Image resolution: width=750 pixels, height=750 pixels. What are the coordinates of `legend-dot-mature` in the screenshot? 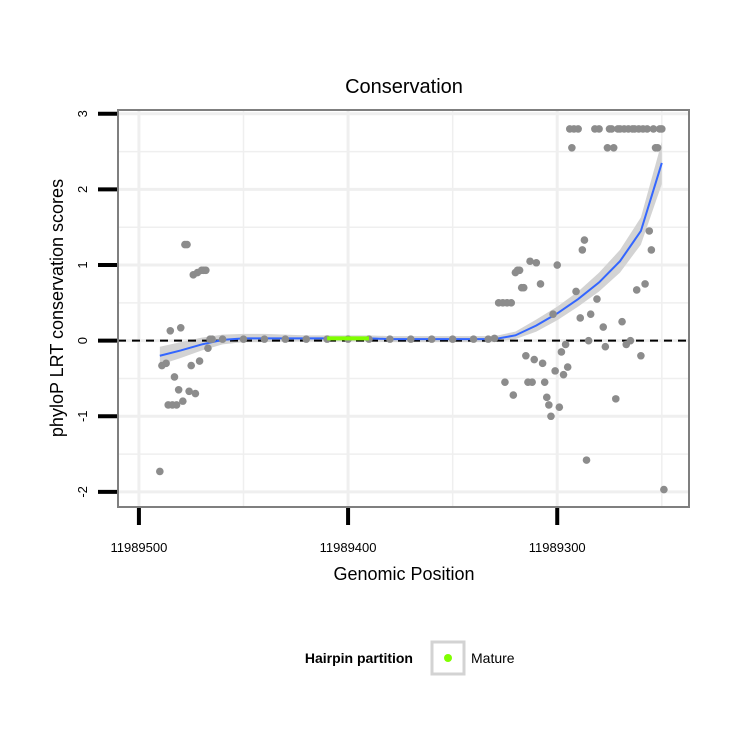 It's located at (448, 658).